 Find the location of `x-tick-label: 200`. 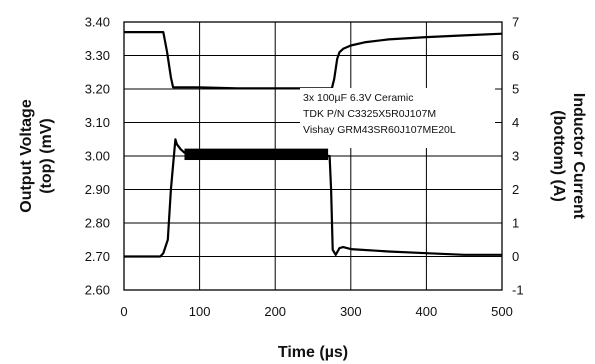

x-tick-label: 200 is located at coordinates (275, 311).